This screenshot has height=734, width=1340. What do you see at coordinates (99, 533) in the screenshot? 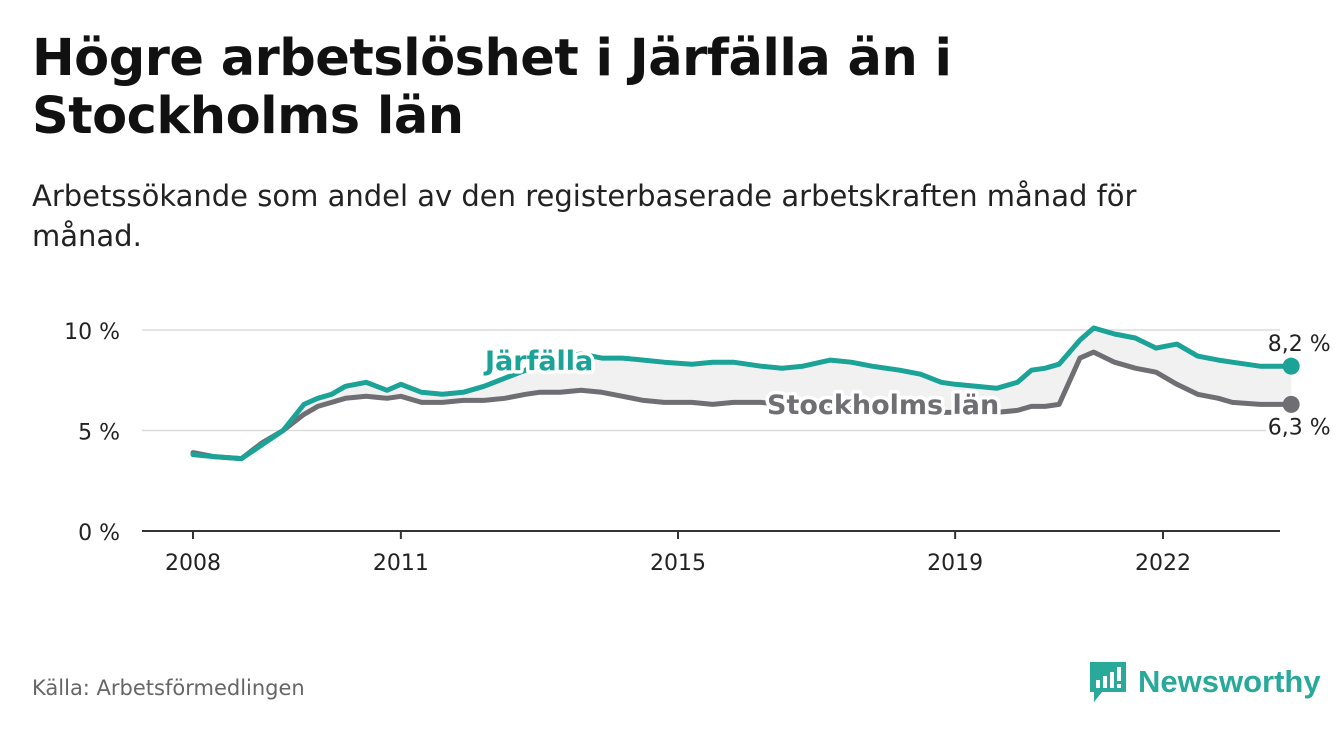
I see `y-tick-label-0: 0 %` at bounding box center [99, 533].